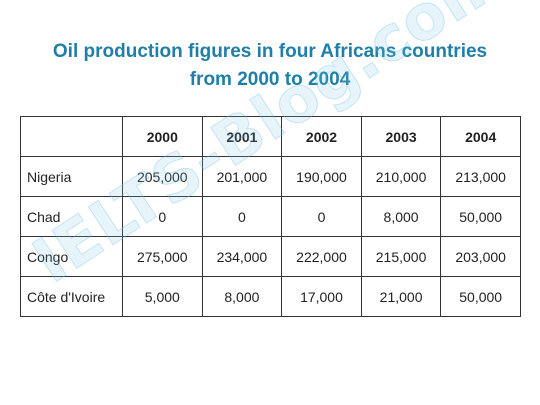 Image resolution: width=540 pixels, height=405 pixels. What do you see at coordinates (71, 136) in the screenshot?
I see `corner-cell` at bounding box center [71, 136].